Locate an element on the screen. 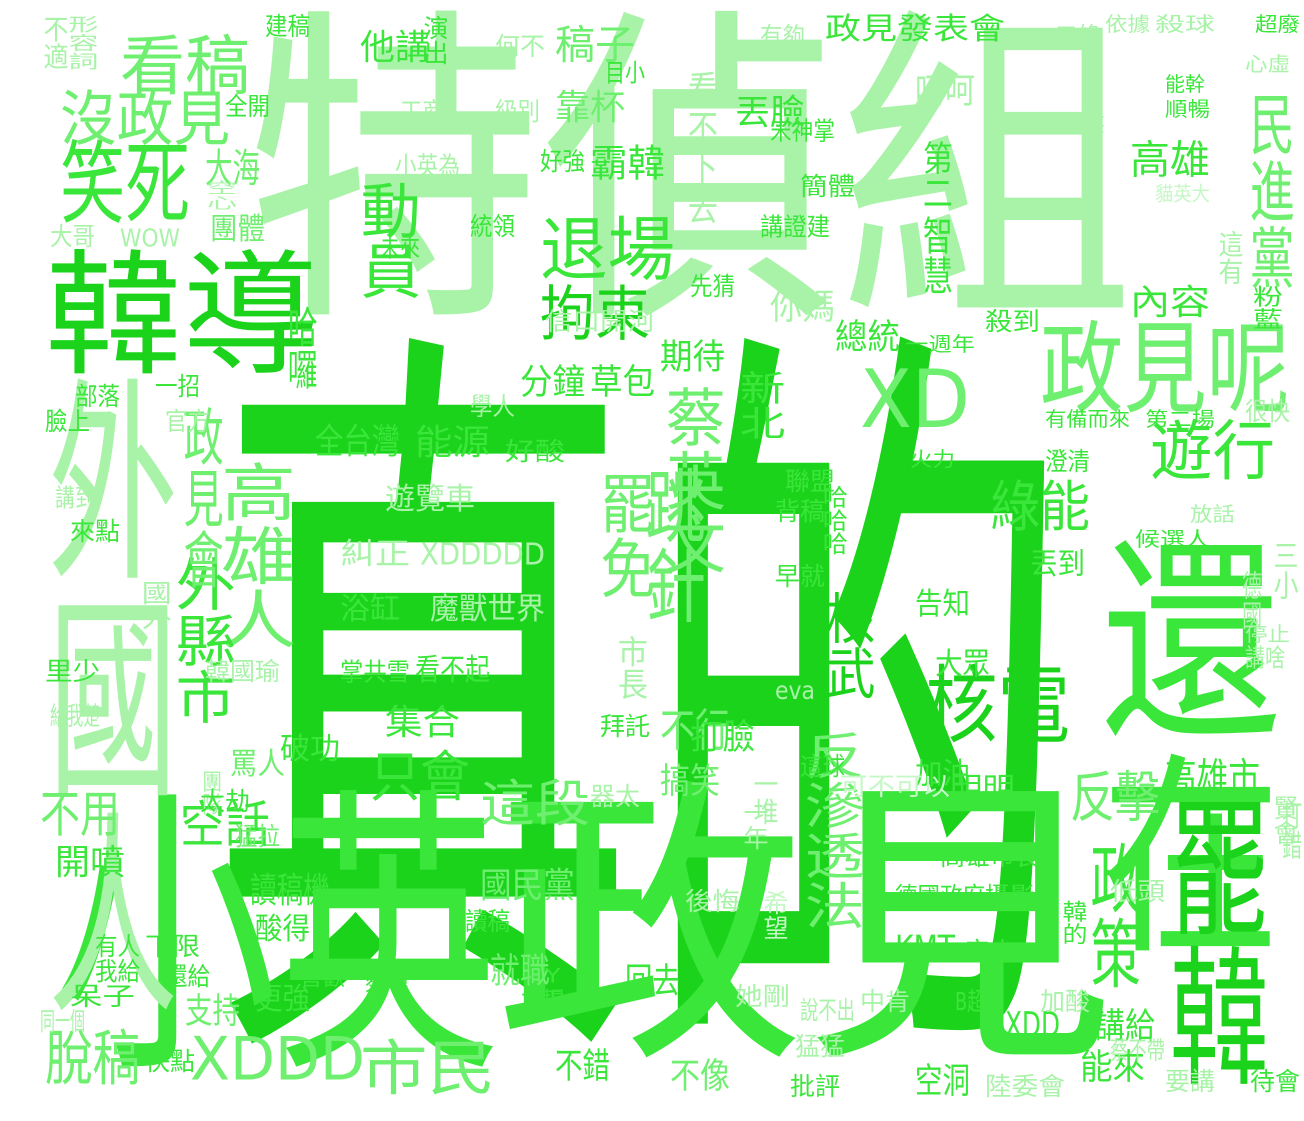  cloud-word: 智慧 is located at coordinates (936, 255).